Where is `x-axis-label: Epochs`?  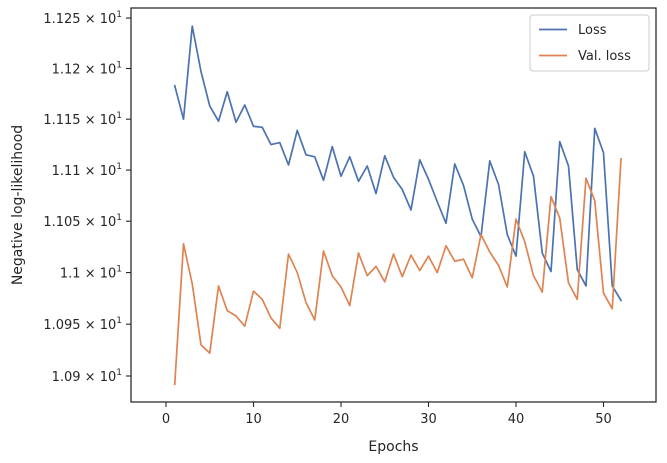
x-axis-label: Epochs is located at coordinates (393, 447).